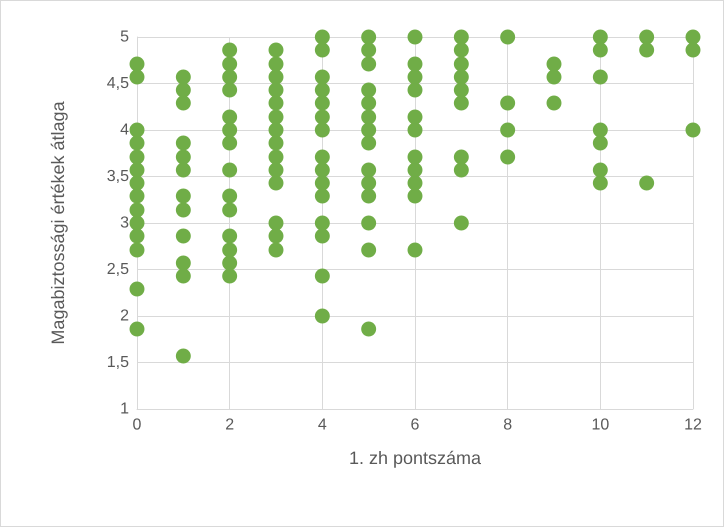 This screenshot has height=527, width=724. Describe the element at coordinates (322, 425) in the screenshot. I see `x-tick-label: 4` at that location.